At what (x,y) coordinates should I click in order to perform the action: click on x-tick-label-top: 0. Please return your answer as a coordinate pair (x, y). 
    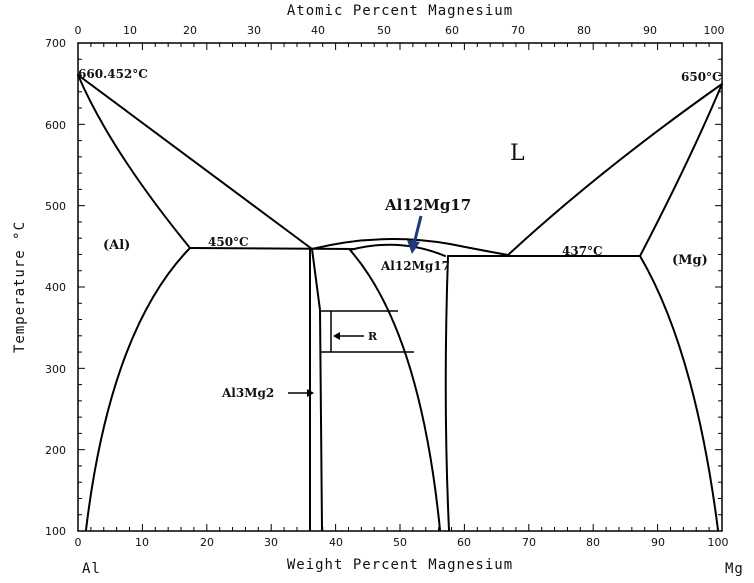
    Looking at the image, I should click on (78, 30).